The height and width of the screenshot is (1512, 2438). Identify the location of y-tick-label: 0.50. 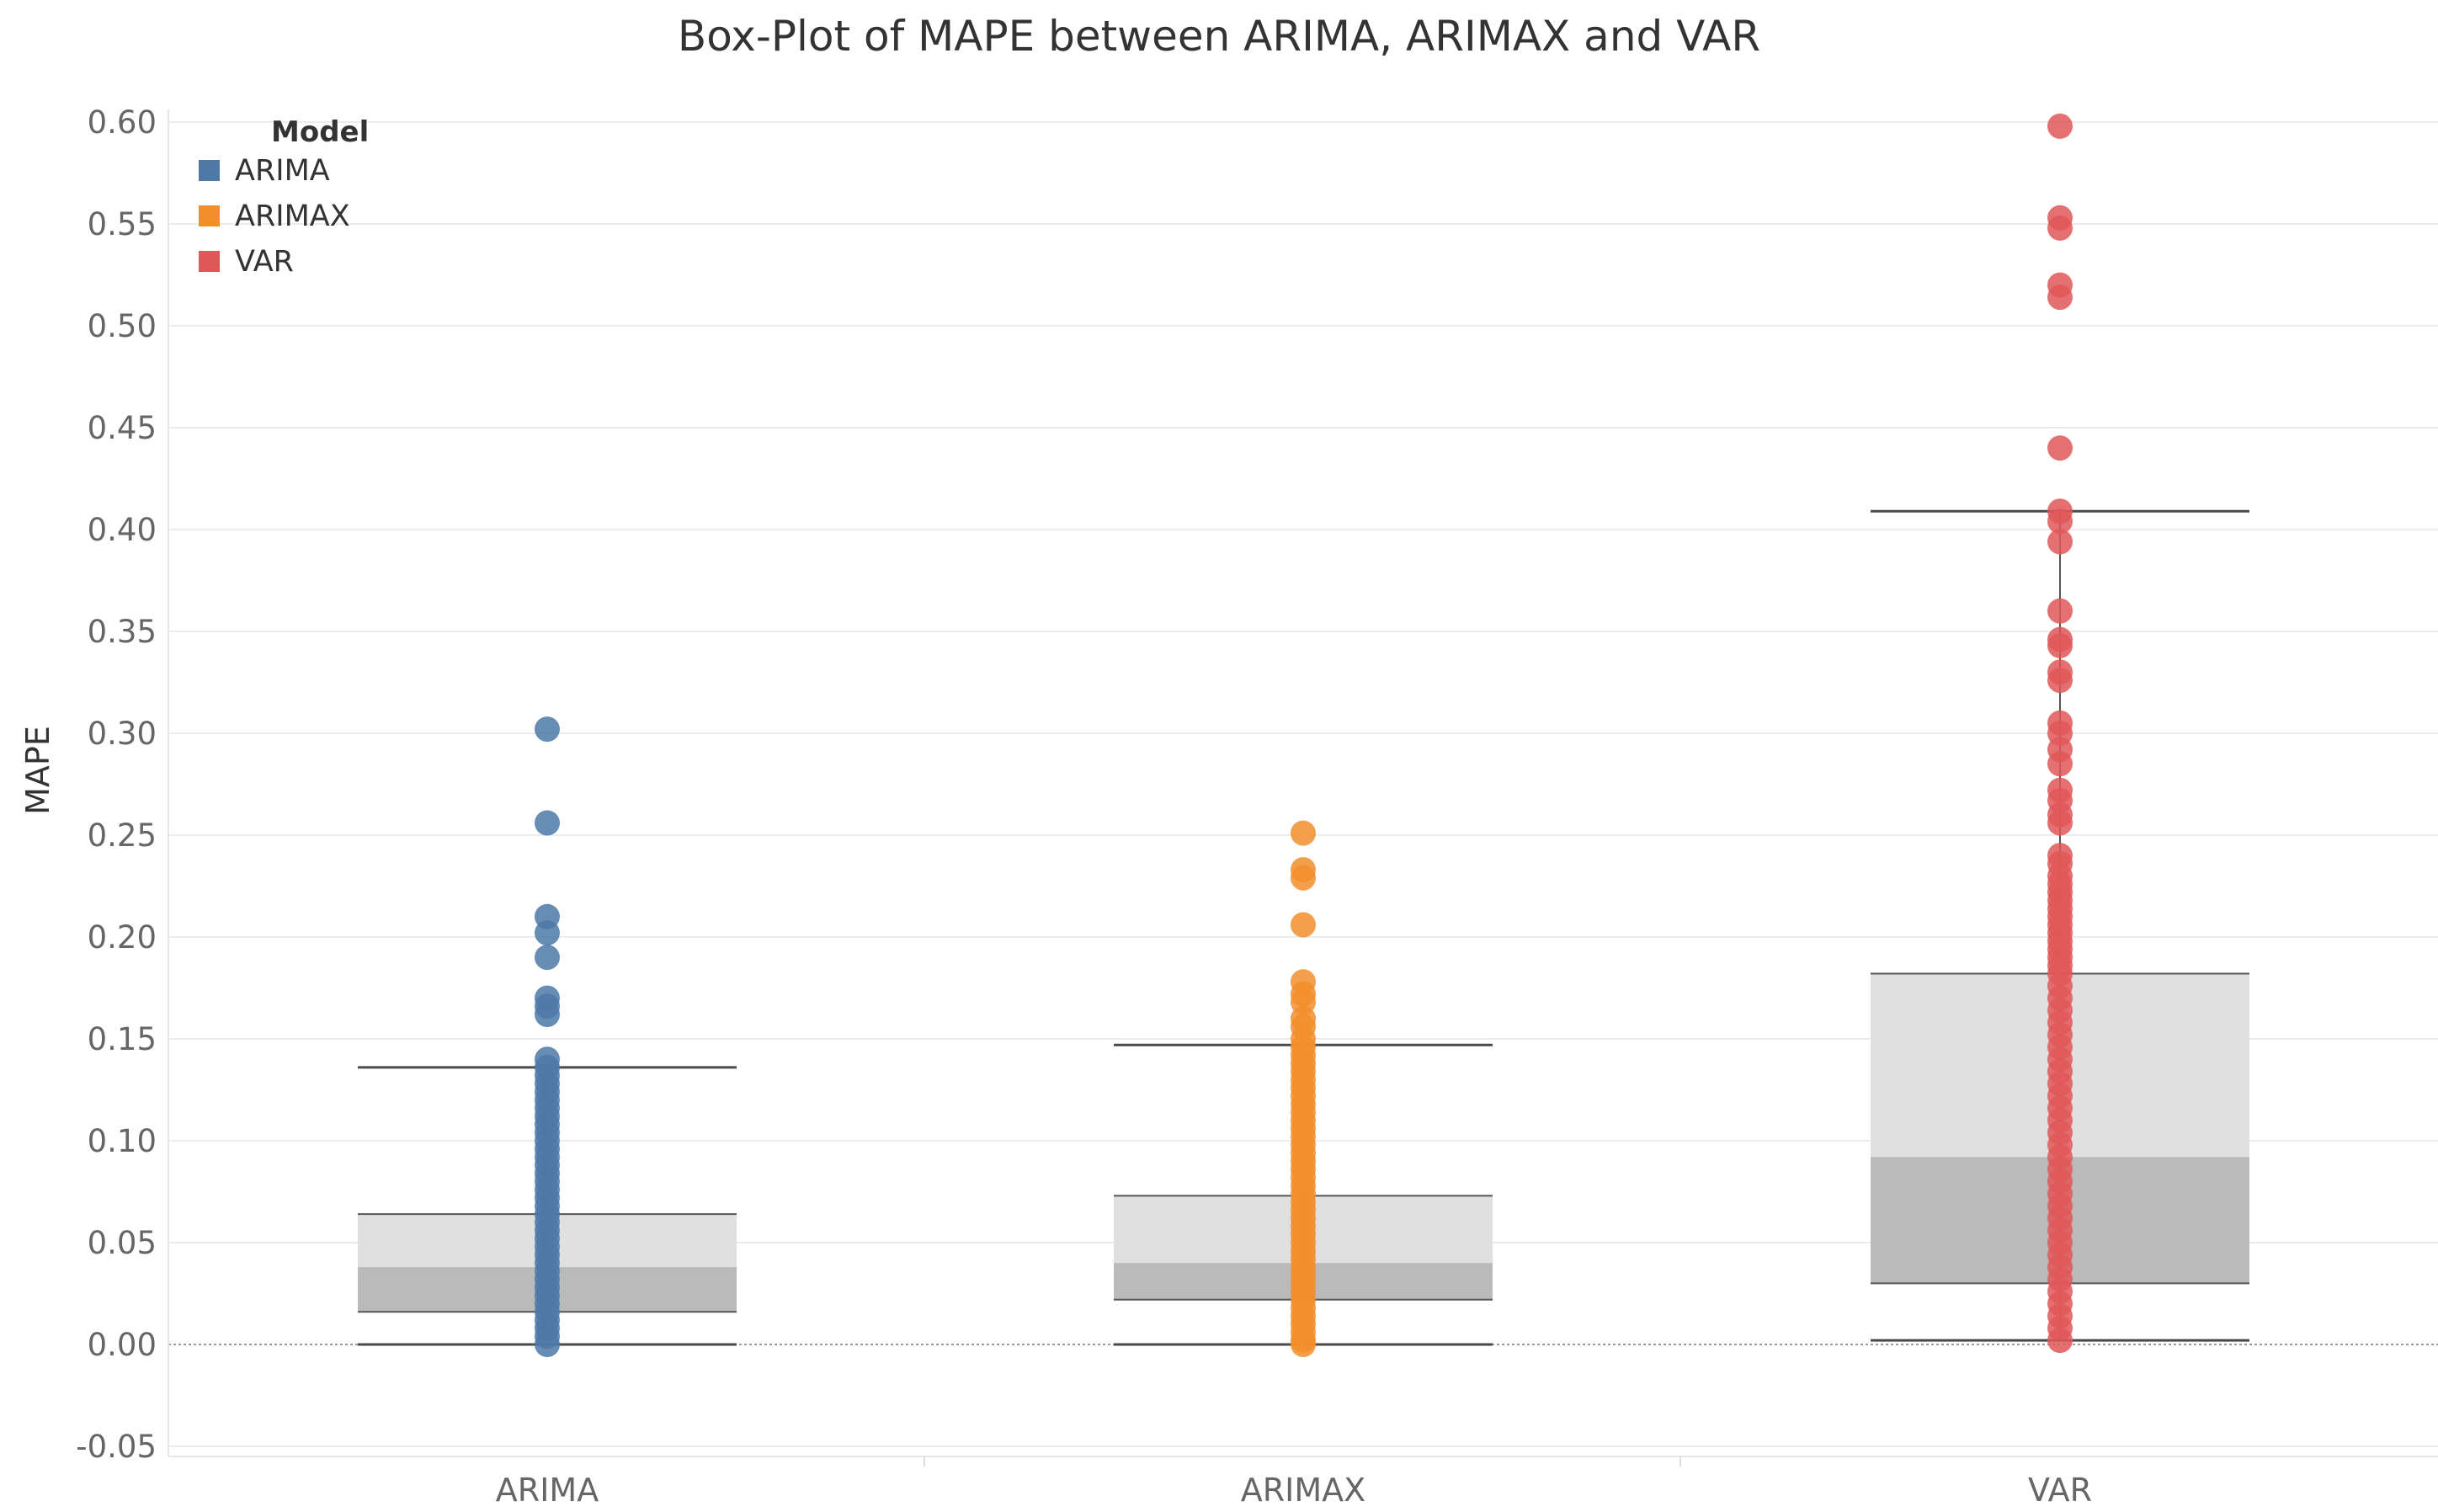
(122, 326).